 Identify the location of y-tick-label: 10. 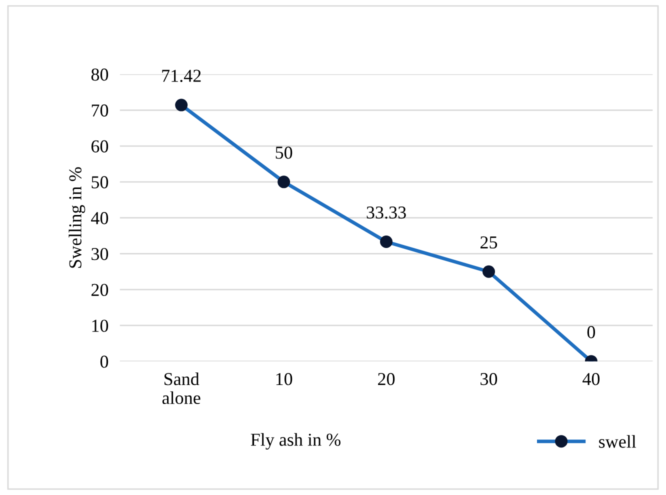
(100, 326).